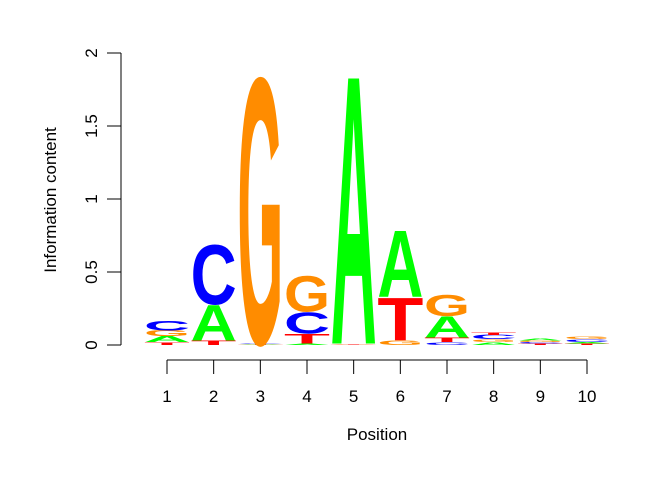 This screenshot has width=672, height=480. What do you see at coordinates (213, 396) in the screenshot?
I see `x-tick-label: 2` at bounding box center [213, 396].